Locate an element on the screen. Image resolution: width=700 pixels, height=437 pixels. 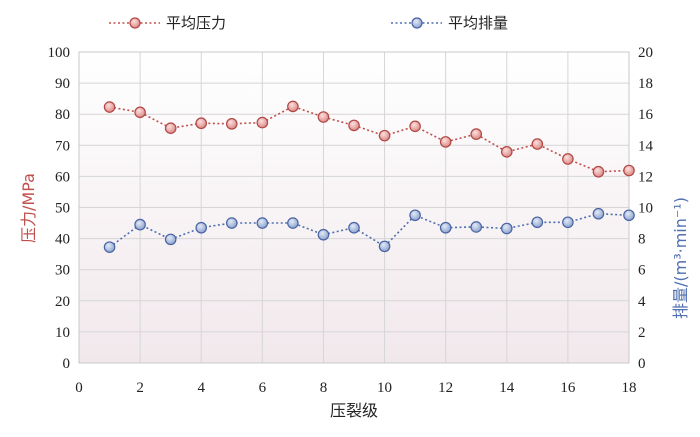
legend-label-flowrate: 平均排量 is located at coordinates (478, 23).